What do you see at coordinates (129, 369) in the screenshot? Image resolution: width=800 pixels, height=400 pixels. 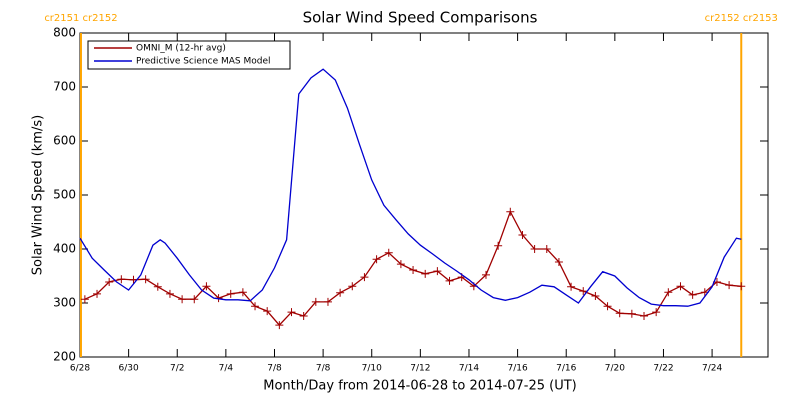 I see `x-tick-label: 6/30` at bounding box center [129, 369].